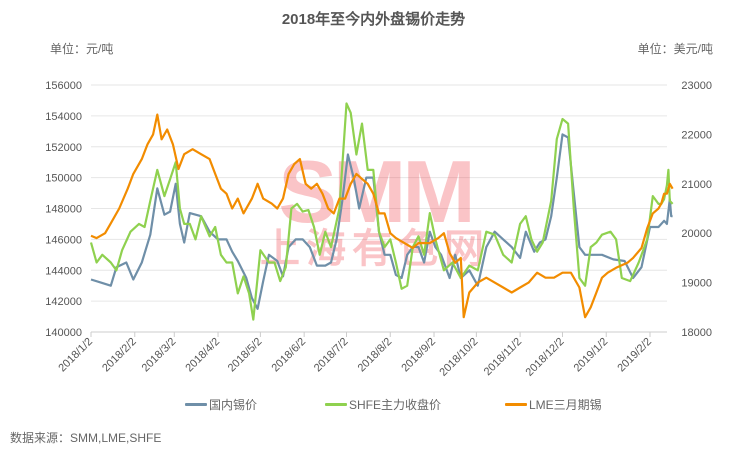 Image resolution: width=747 pixels, height=452 pixels. I want to click on y-left-tick-label: 144000, so click(63, 271).